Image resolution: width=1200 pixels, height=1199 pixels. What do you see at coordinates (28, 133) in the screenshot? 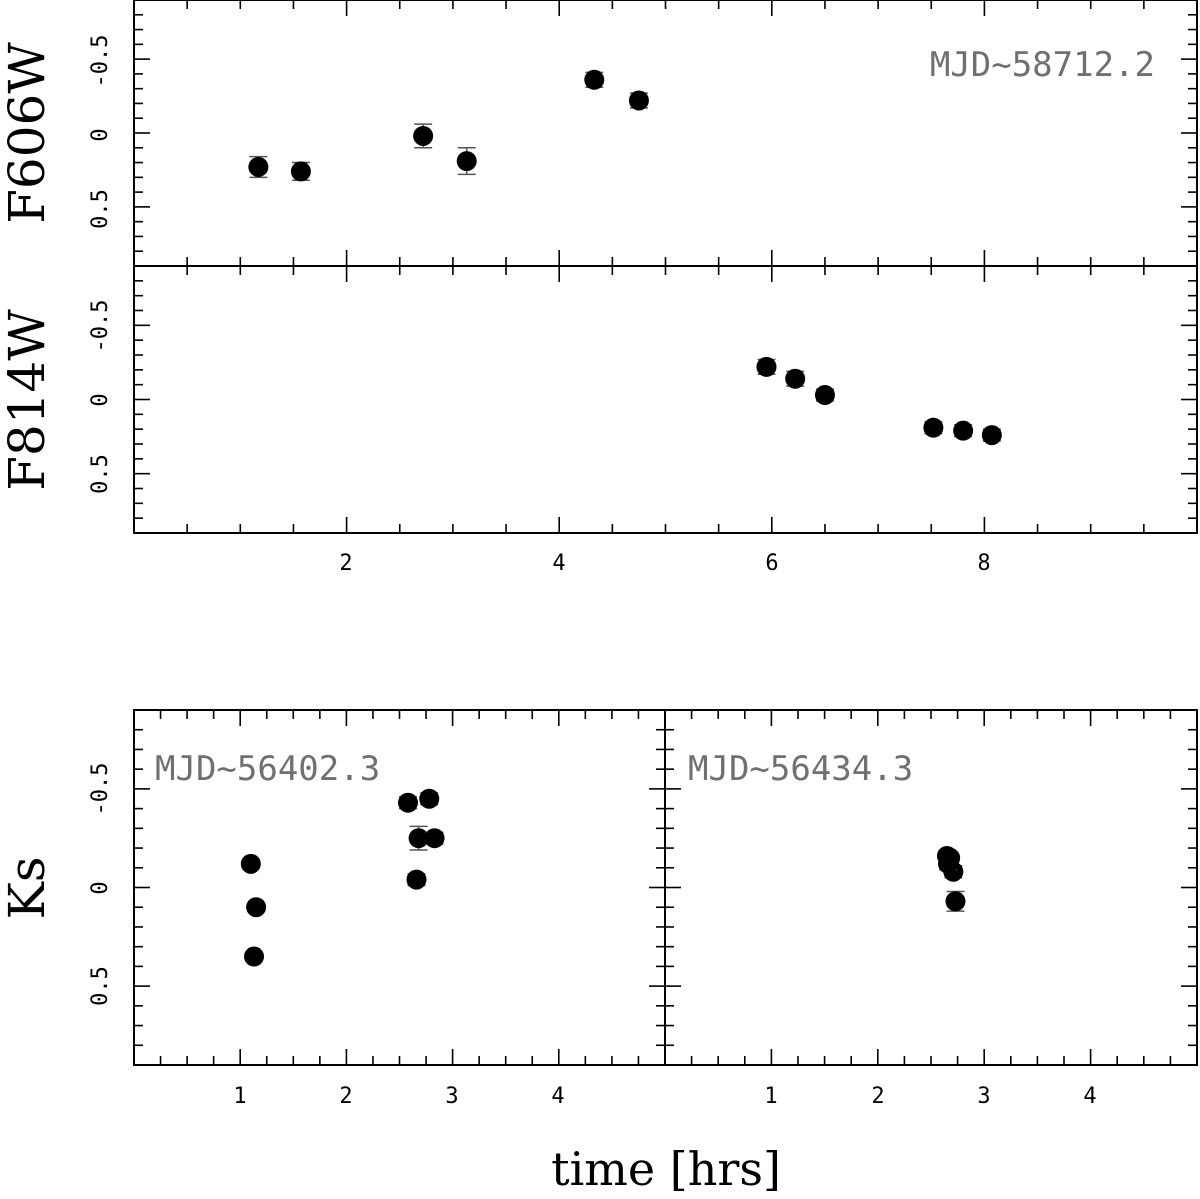
I see `f606w-axis-label: F606W` at bounding box center [28, 133].